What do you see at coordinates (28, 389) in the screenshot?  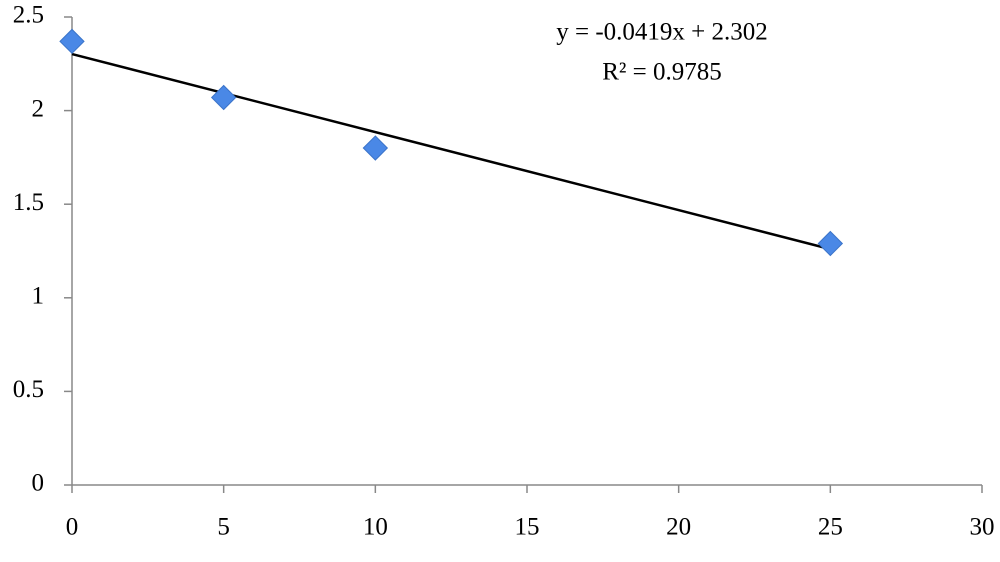 I see `y-tick-label: 0.5` at bounding box center [28, 389].